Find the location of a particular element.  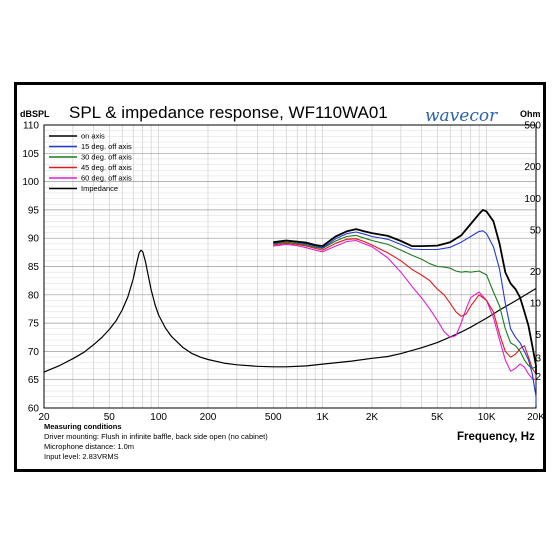

legend-label-60-deg-off-axis: 60 deg. off axis is located at coordinates (106, 178).